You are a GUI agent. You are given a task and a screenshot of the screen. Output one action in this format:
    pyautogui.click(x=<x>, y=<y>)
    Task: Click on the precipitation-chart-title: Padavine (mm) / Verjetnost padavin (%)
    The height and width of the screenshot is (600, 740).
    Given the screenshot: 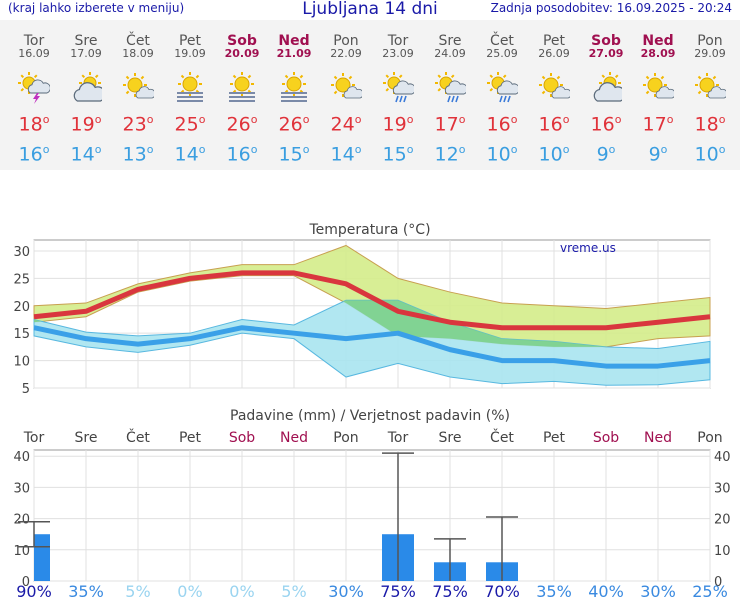 What is the action you would take?
    pyautogui.click(x=370, y=416)
    